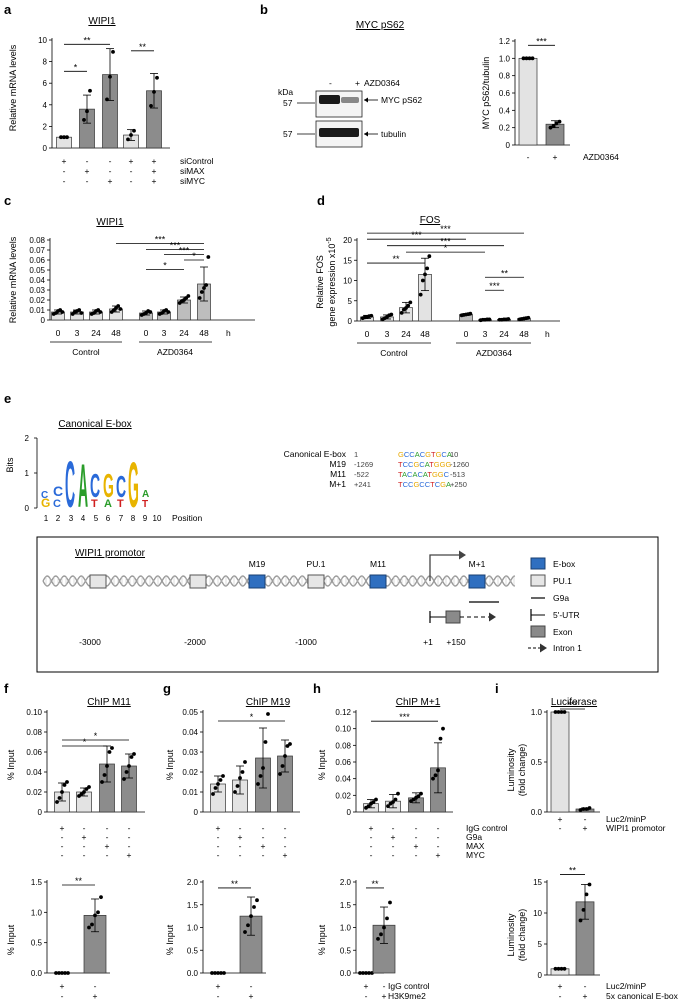  I want to click on blot-band-myc-treated, so click(350, 100).